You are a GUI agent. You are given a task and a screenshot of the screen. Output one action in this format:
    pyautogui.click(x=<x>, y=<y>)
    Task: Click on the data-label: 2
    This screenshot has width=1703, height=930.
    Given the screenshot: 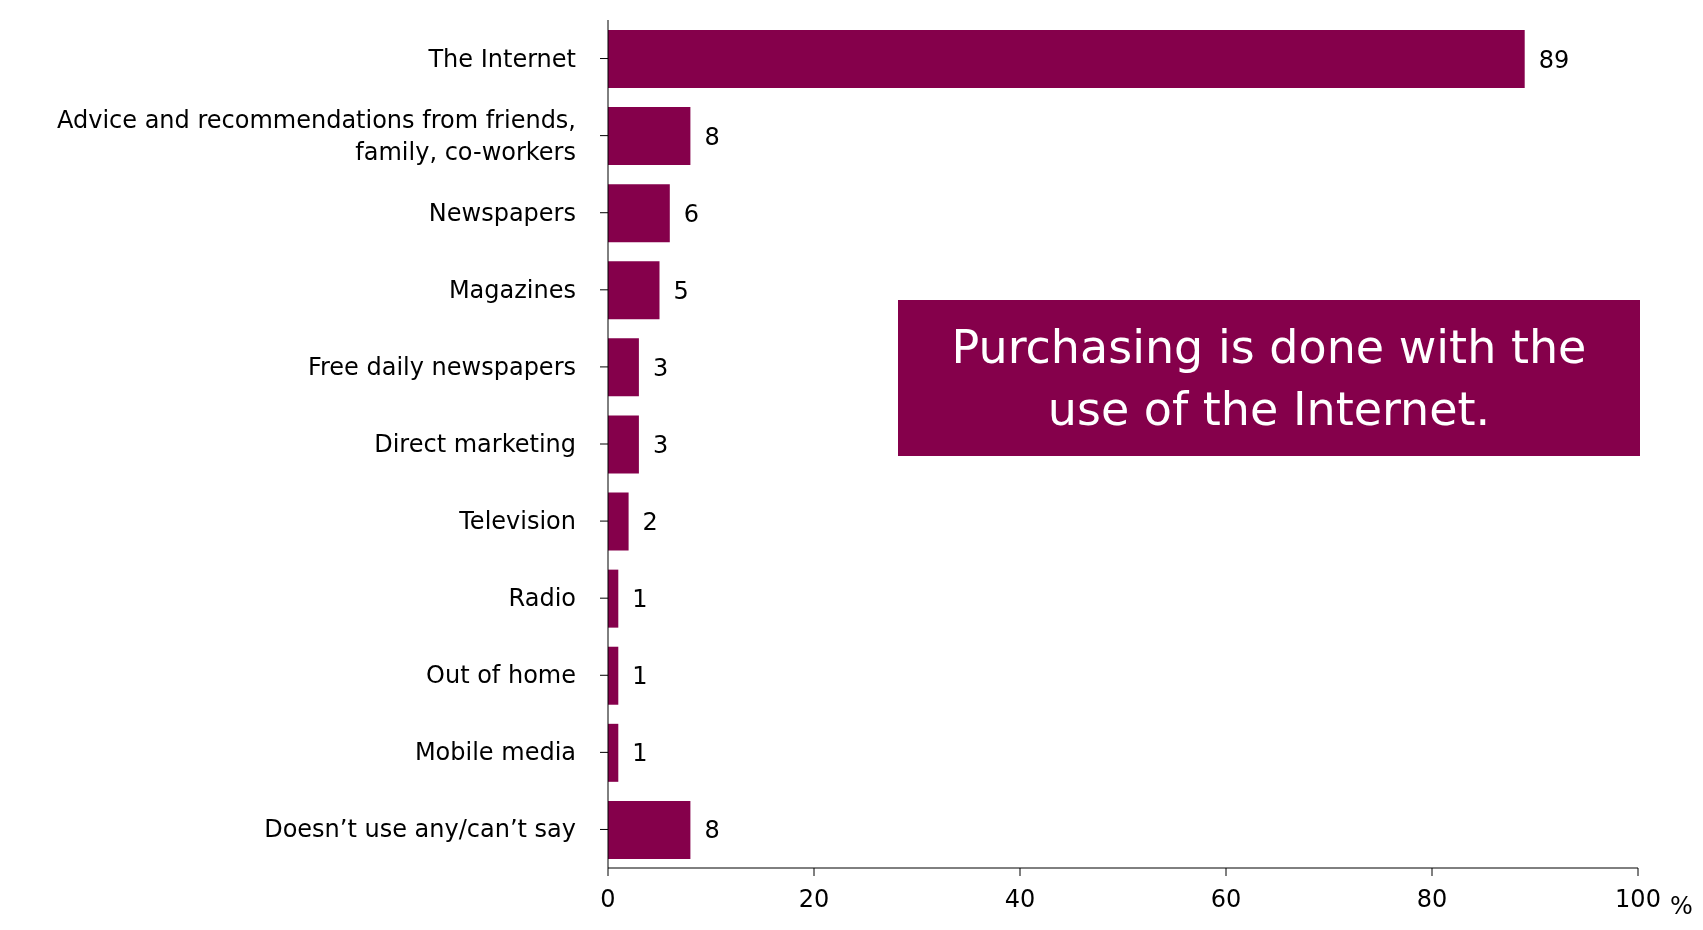 What is the action you would take?
    pyautogui.click(x=650, y=522)
    